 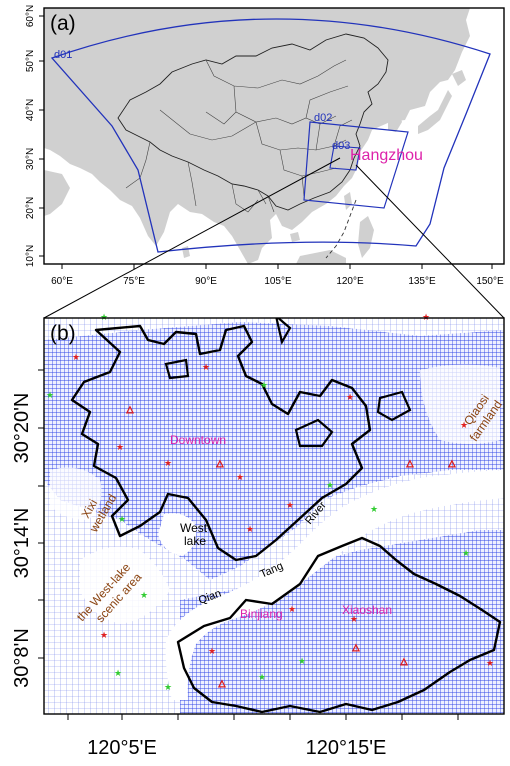 What do you see at coordinates (263, 717) in the screenshot?
I see `panel-b-lon-ticks` at bounding box center [263, 717].